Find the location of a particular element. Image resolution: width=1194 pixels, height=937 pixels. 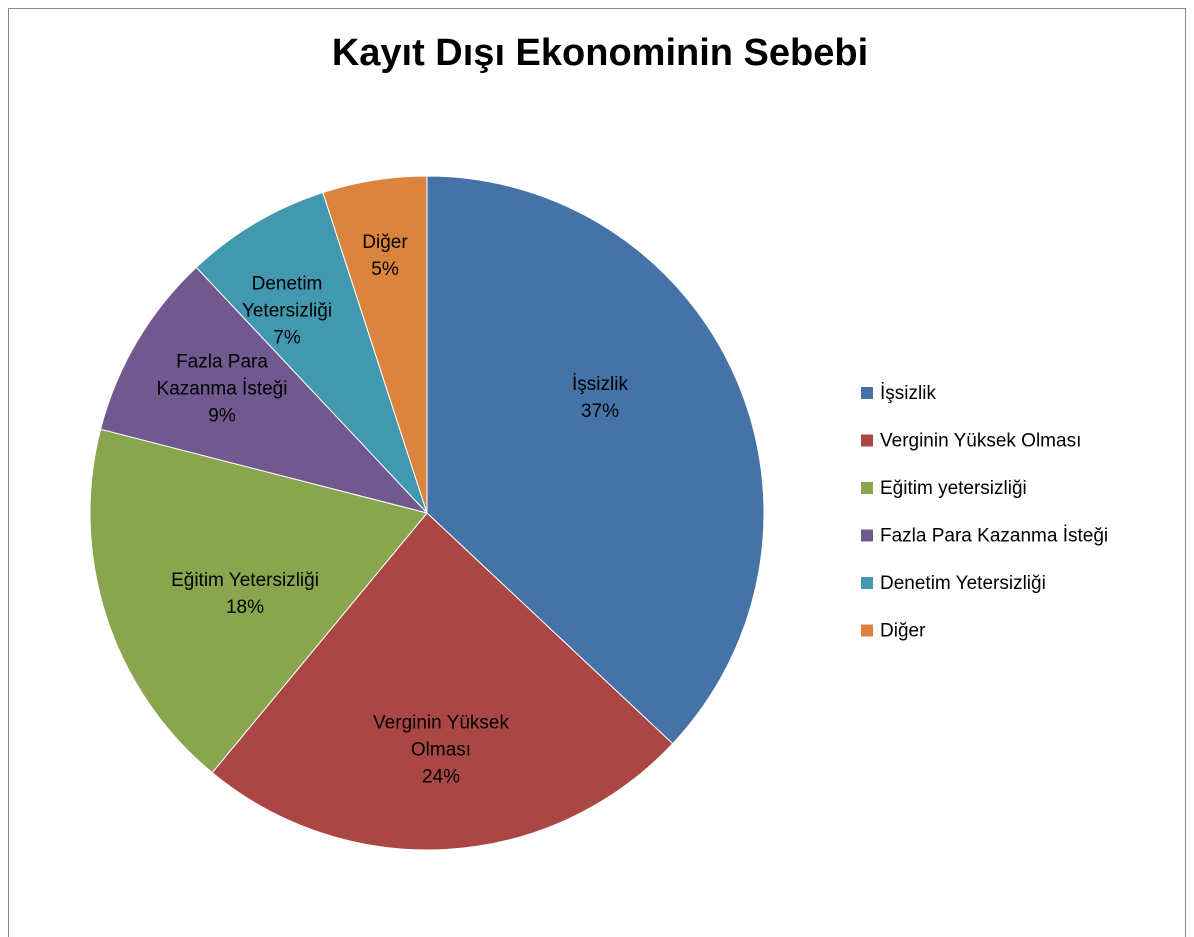

legend-label: Eğitim yetersizliği is located at coordinates (953, 488).